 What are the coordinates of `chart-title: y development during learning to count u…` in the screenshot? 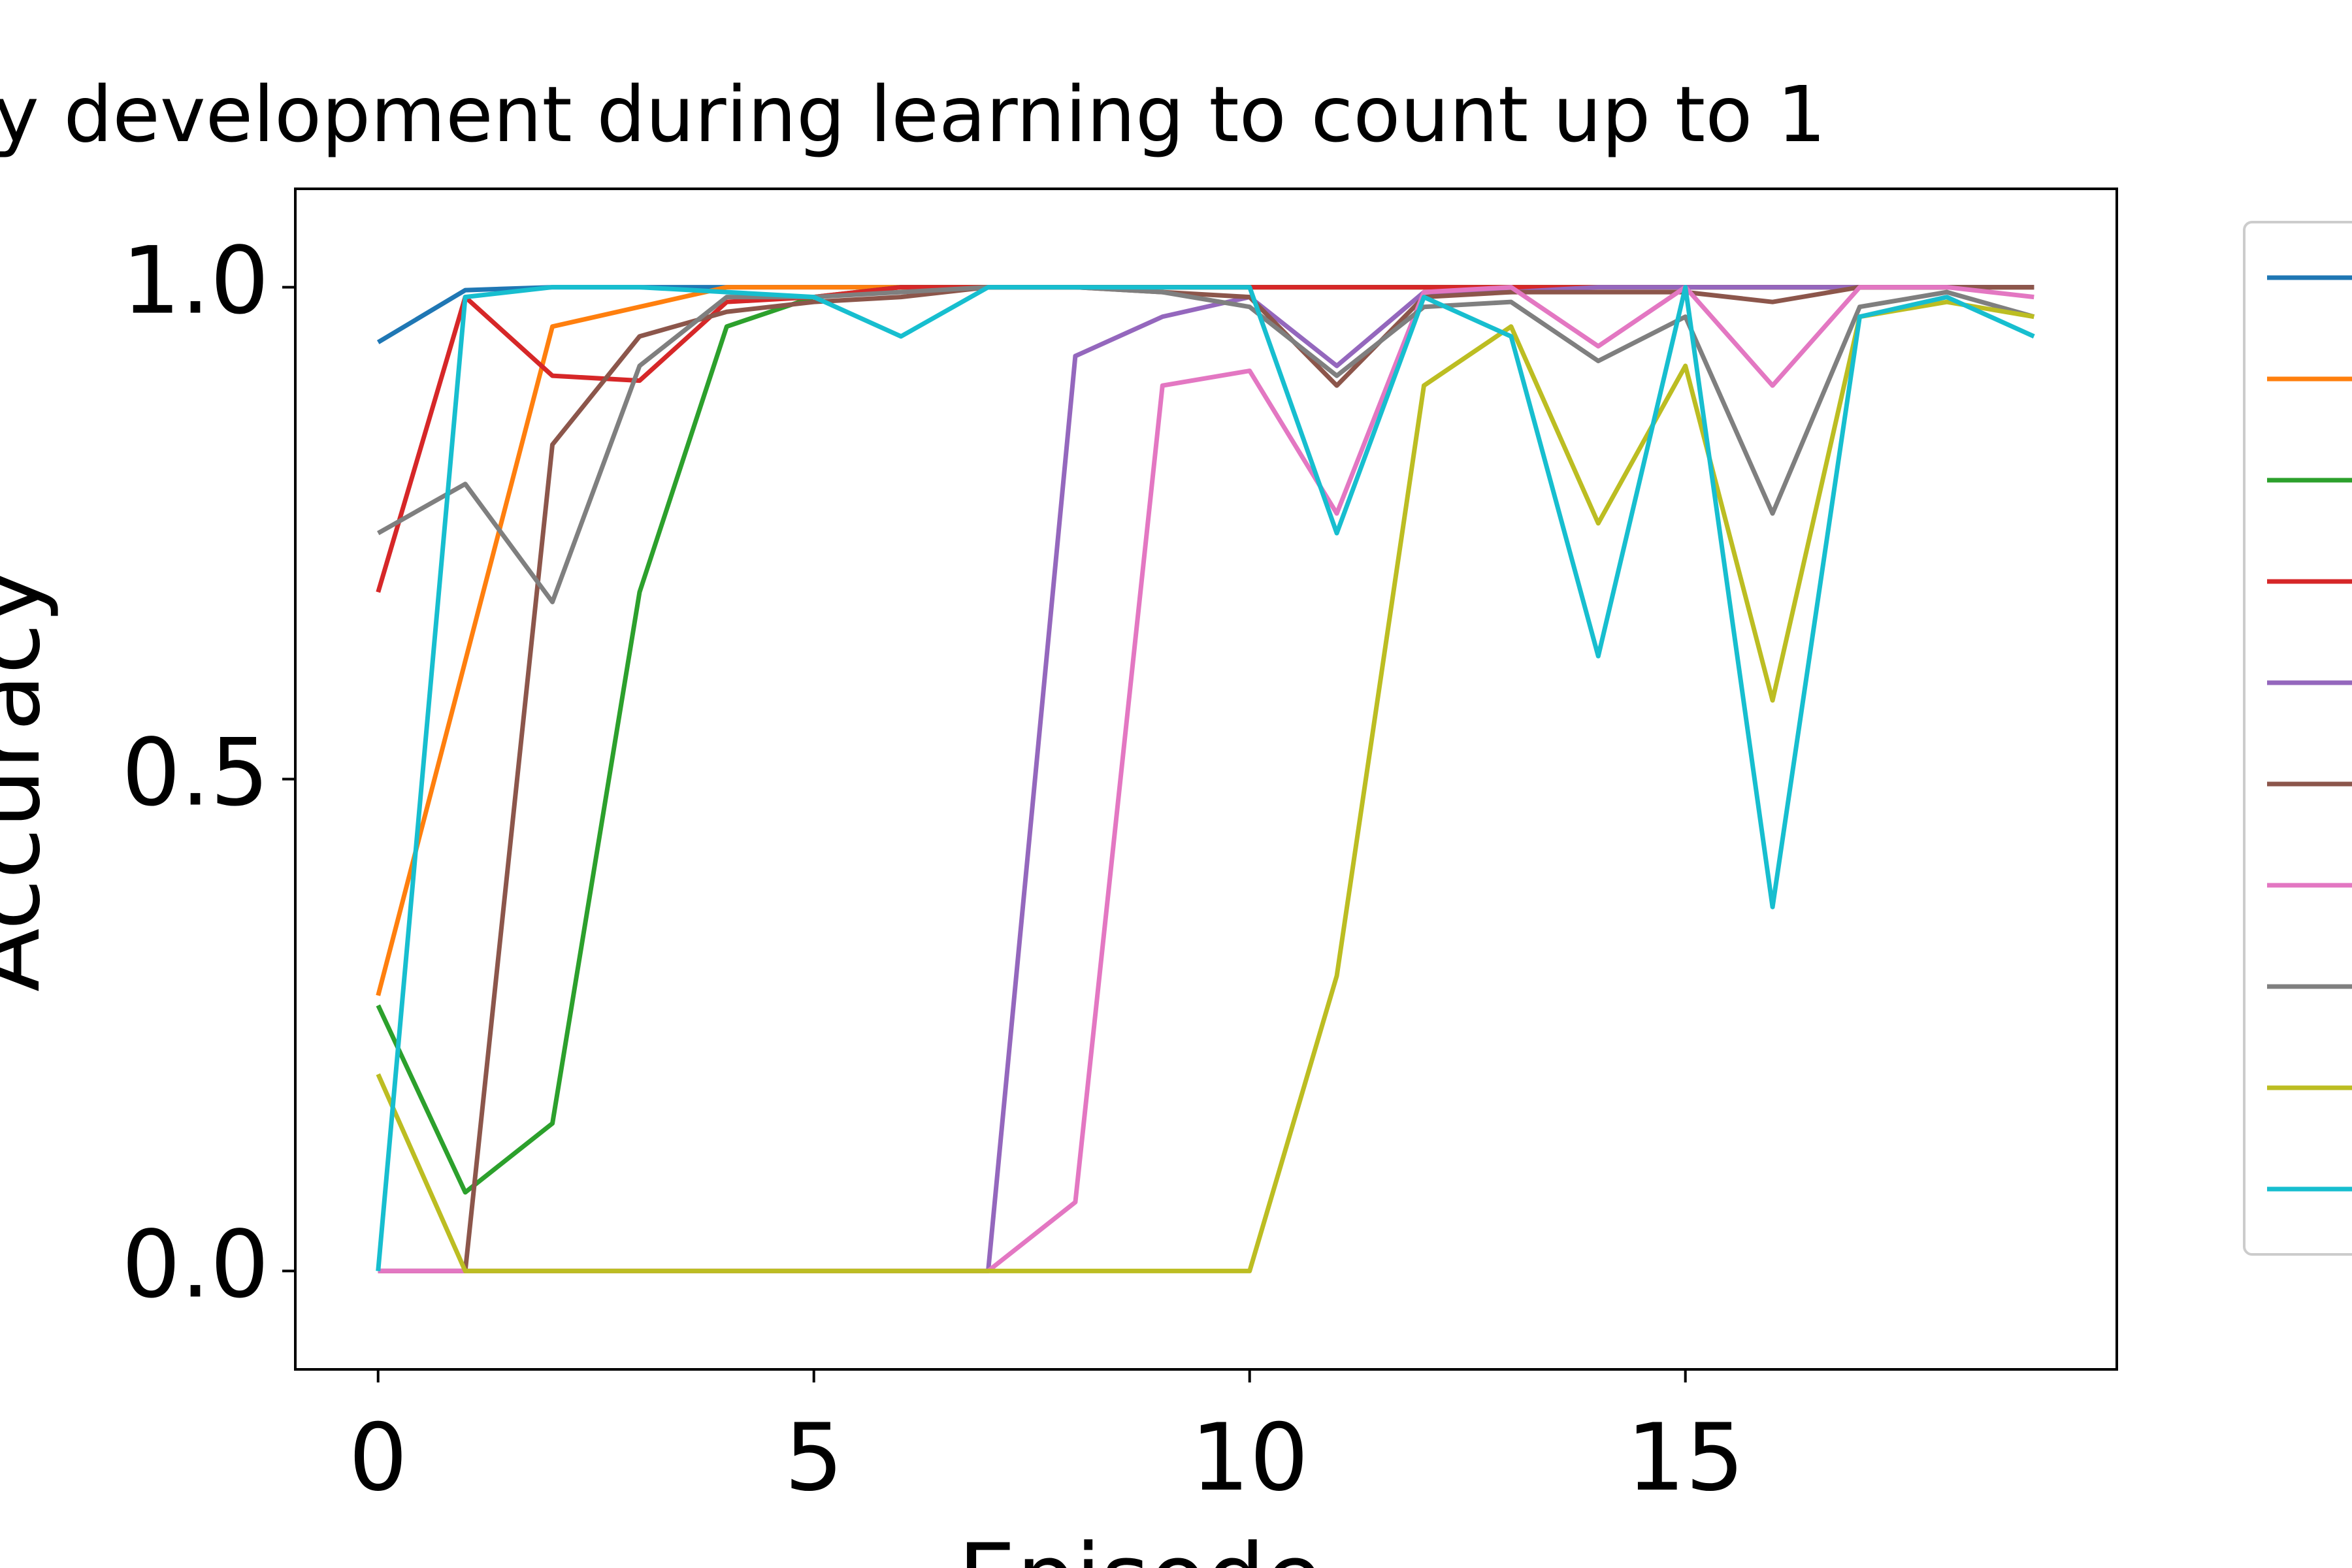 It's located at (913, 114).